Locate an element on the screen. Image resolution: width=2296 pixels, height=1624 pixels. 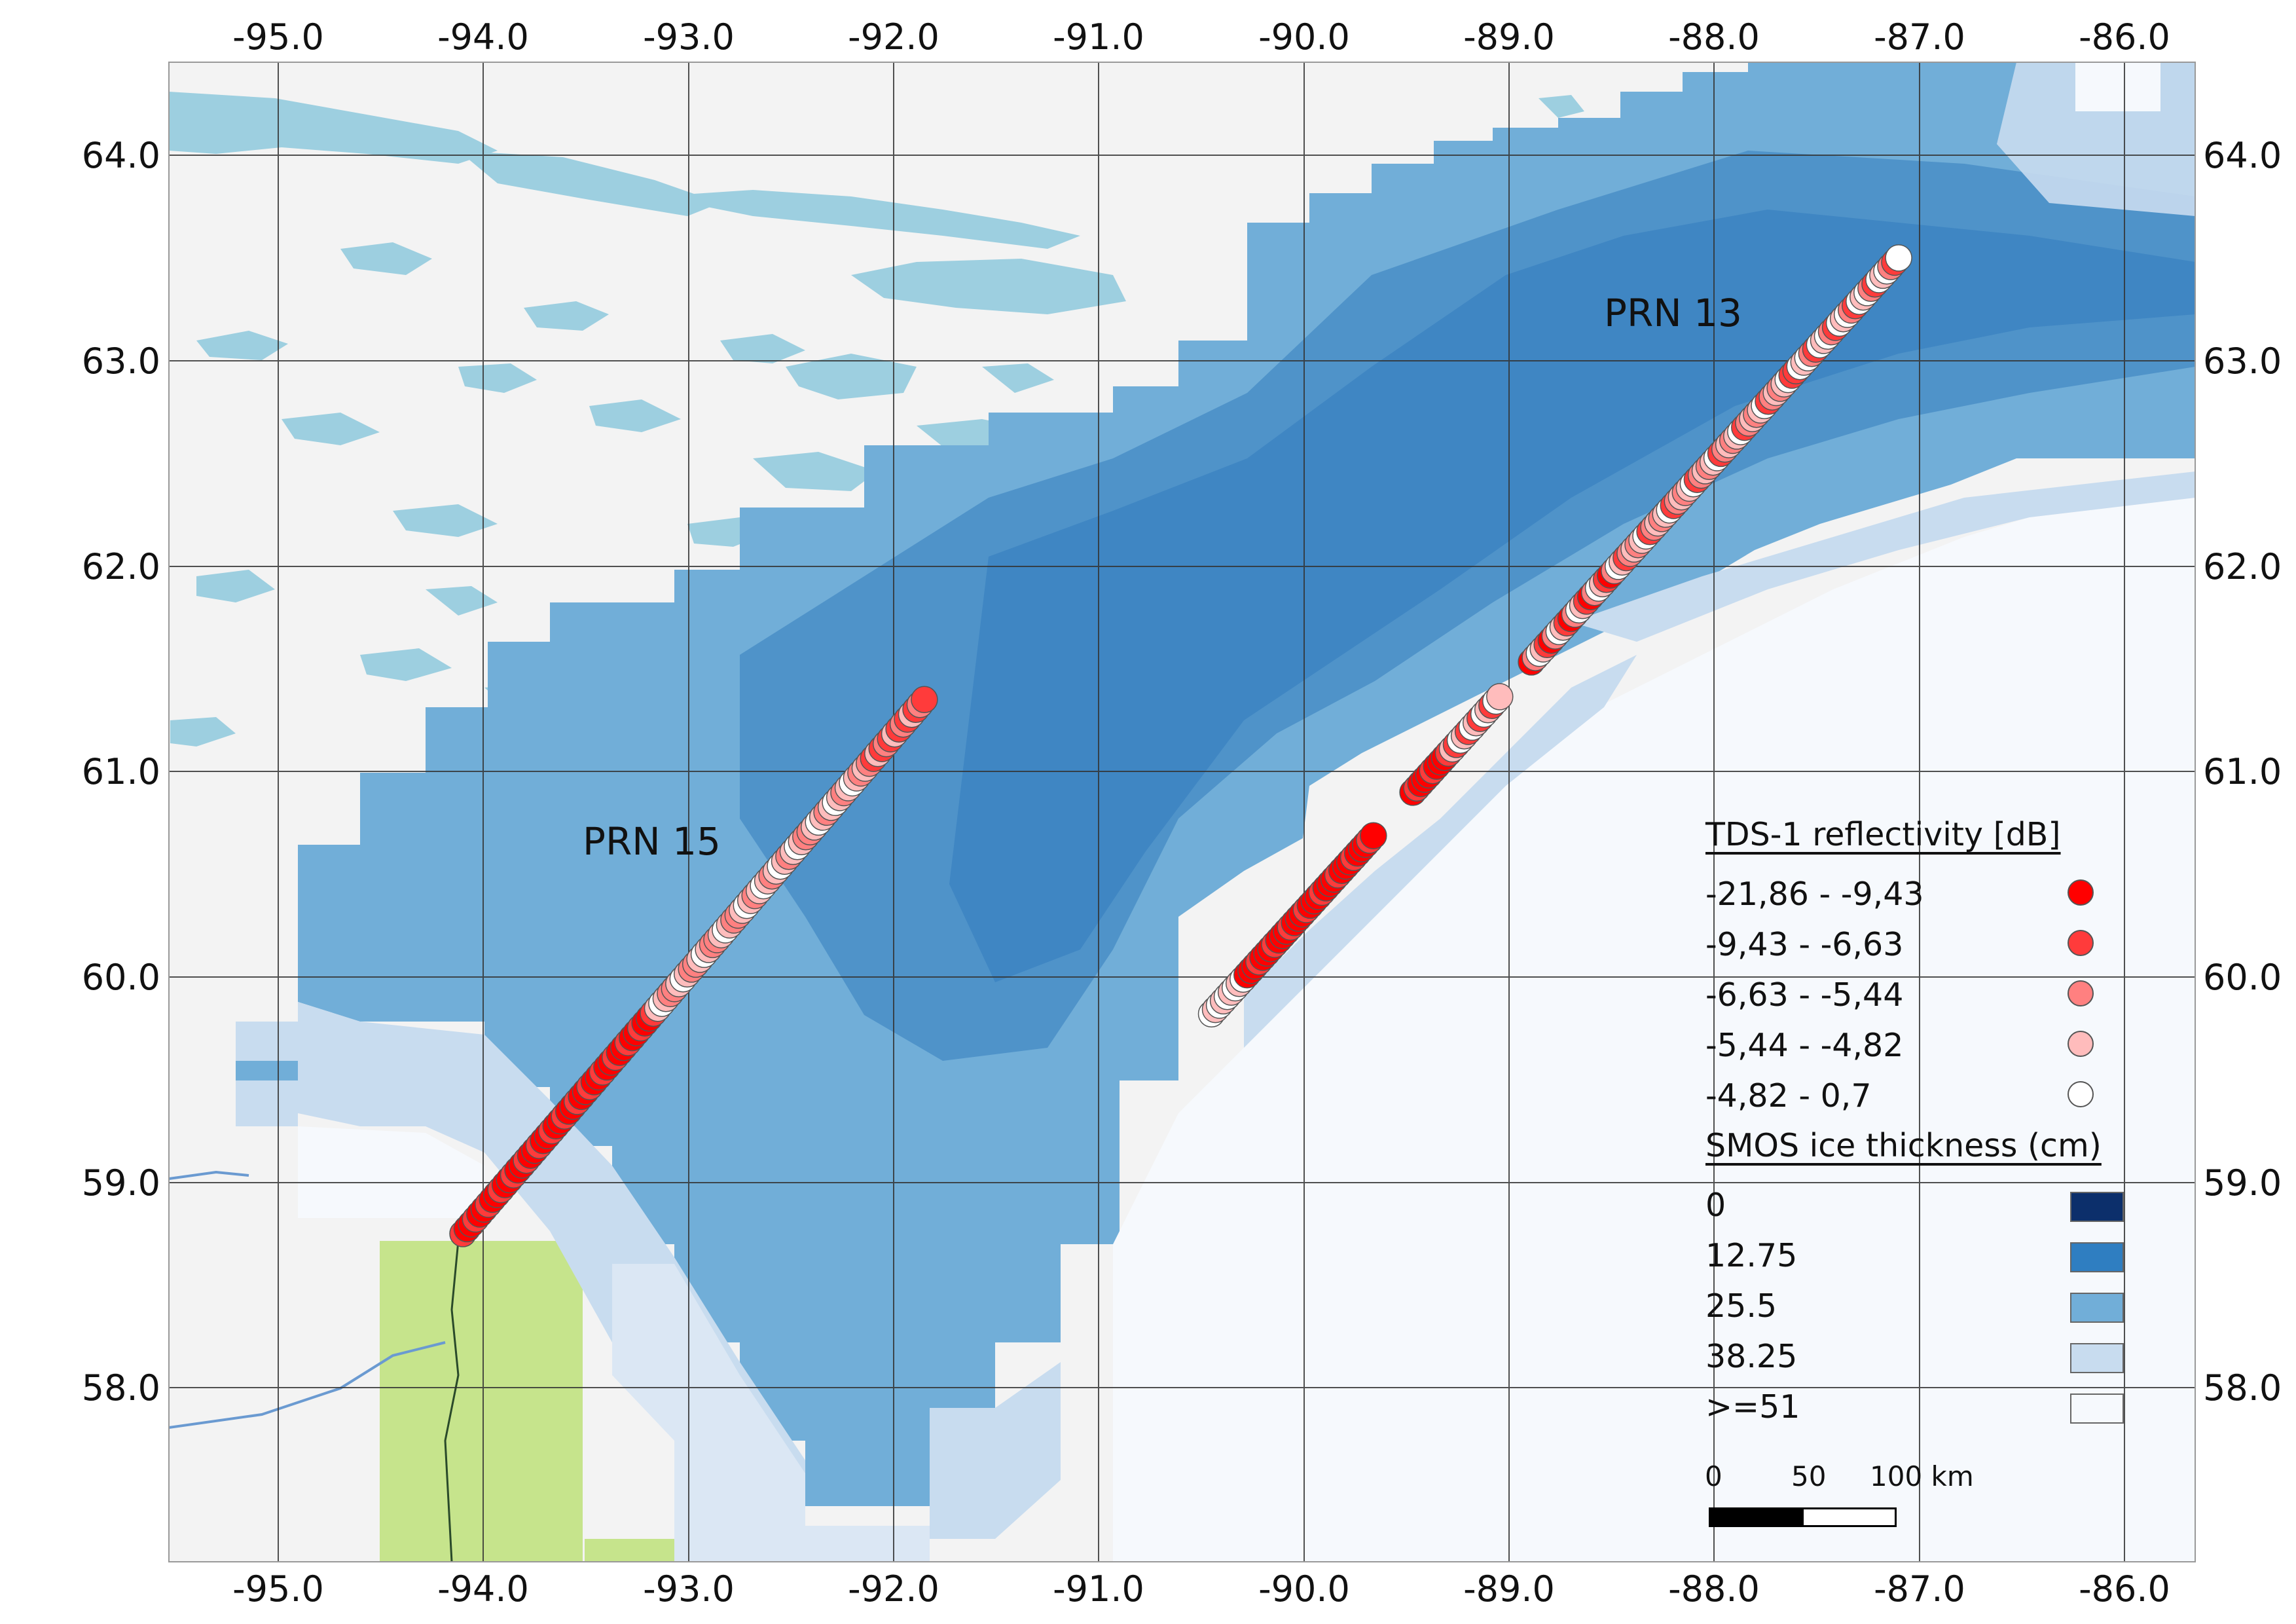
lon-tick-bottom: -93.0 is located at coordinates (689, 1589).